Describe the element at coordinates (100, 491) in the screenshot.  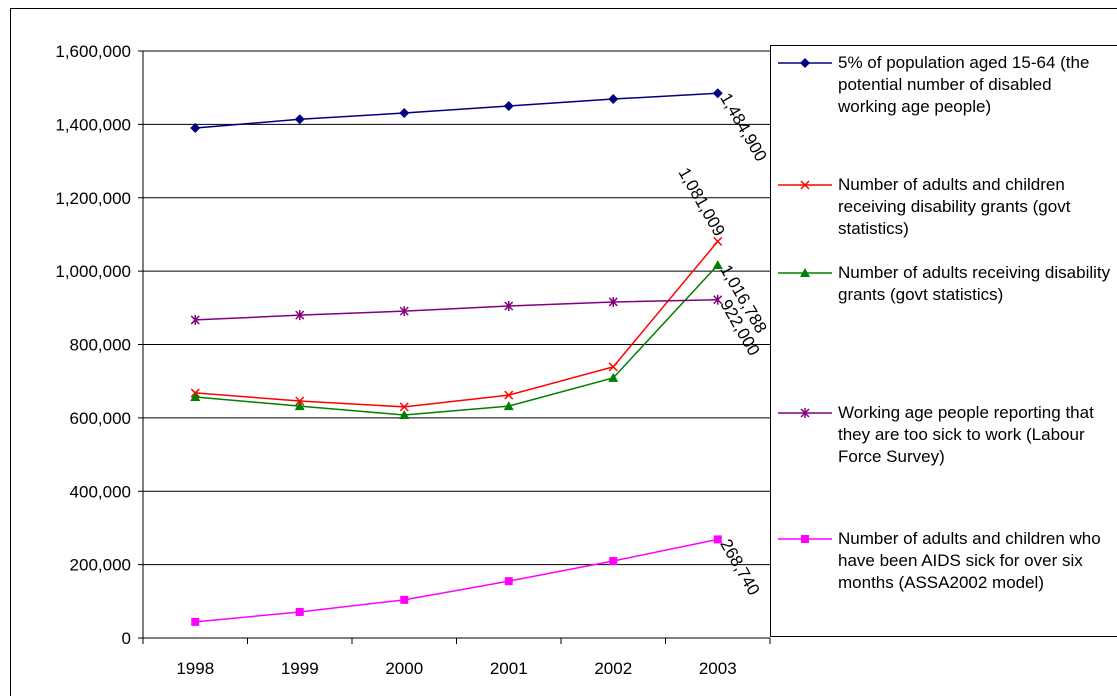
I see `y-tick-label: 400,000` at that location.